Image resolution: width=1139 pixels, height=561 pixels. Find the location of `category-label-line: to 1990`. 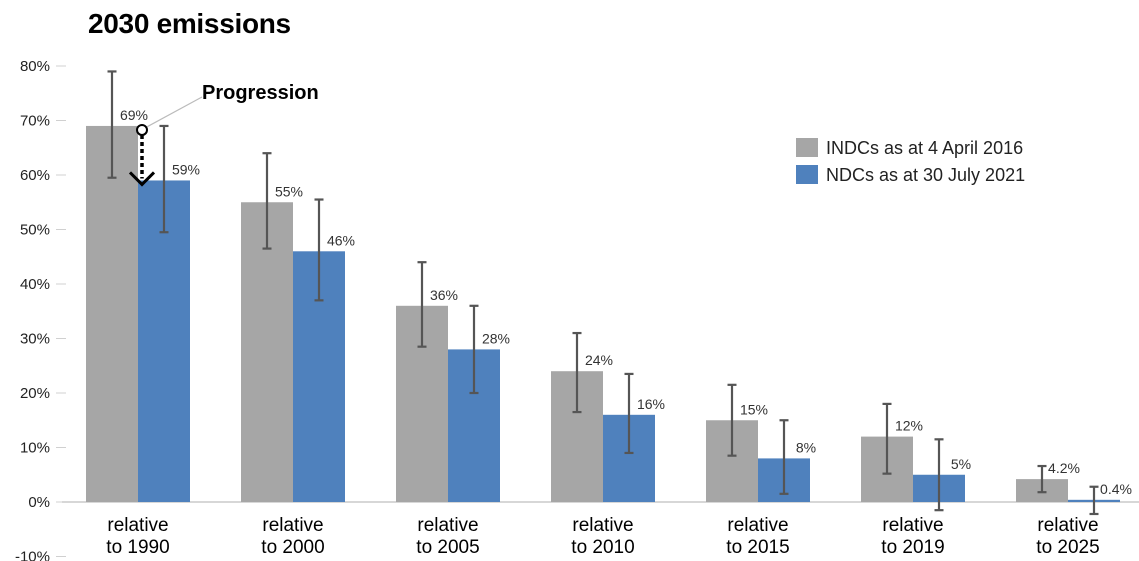

category-label-line: to 1990 is located at coordinates (137, 547).